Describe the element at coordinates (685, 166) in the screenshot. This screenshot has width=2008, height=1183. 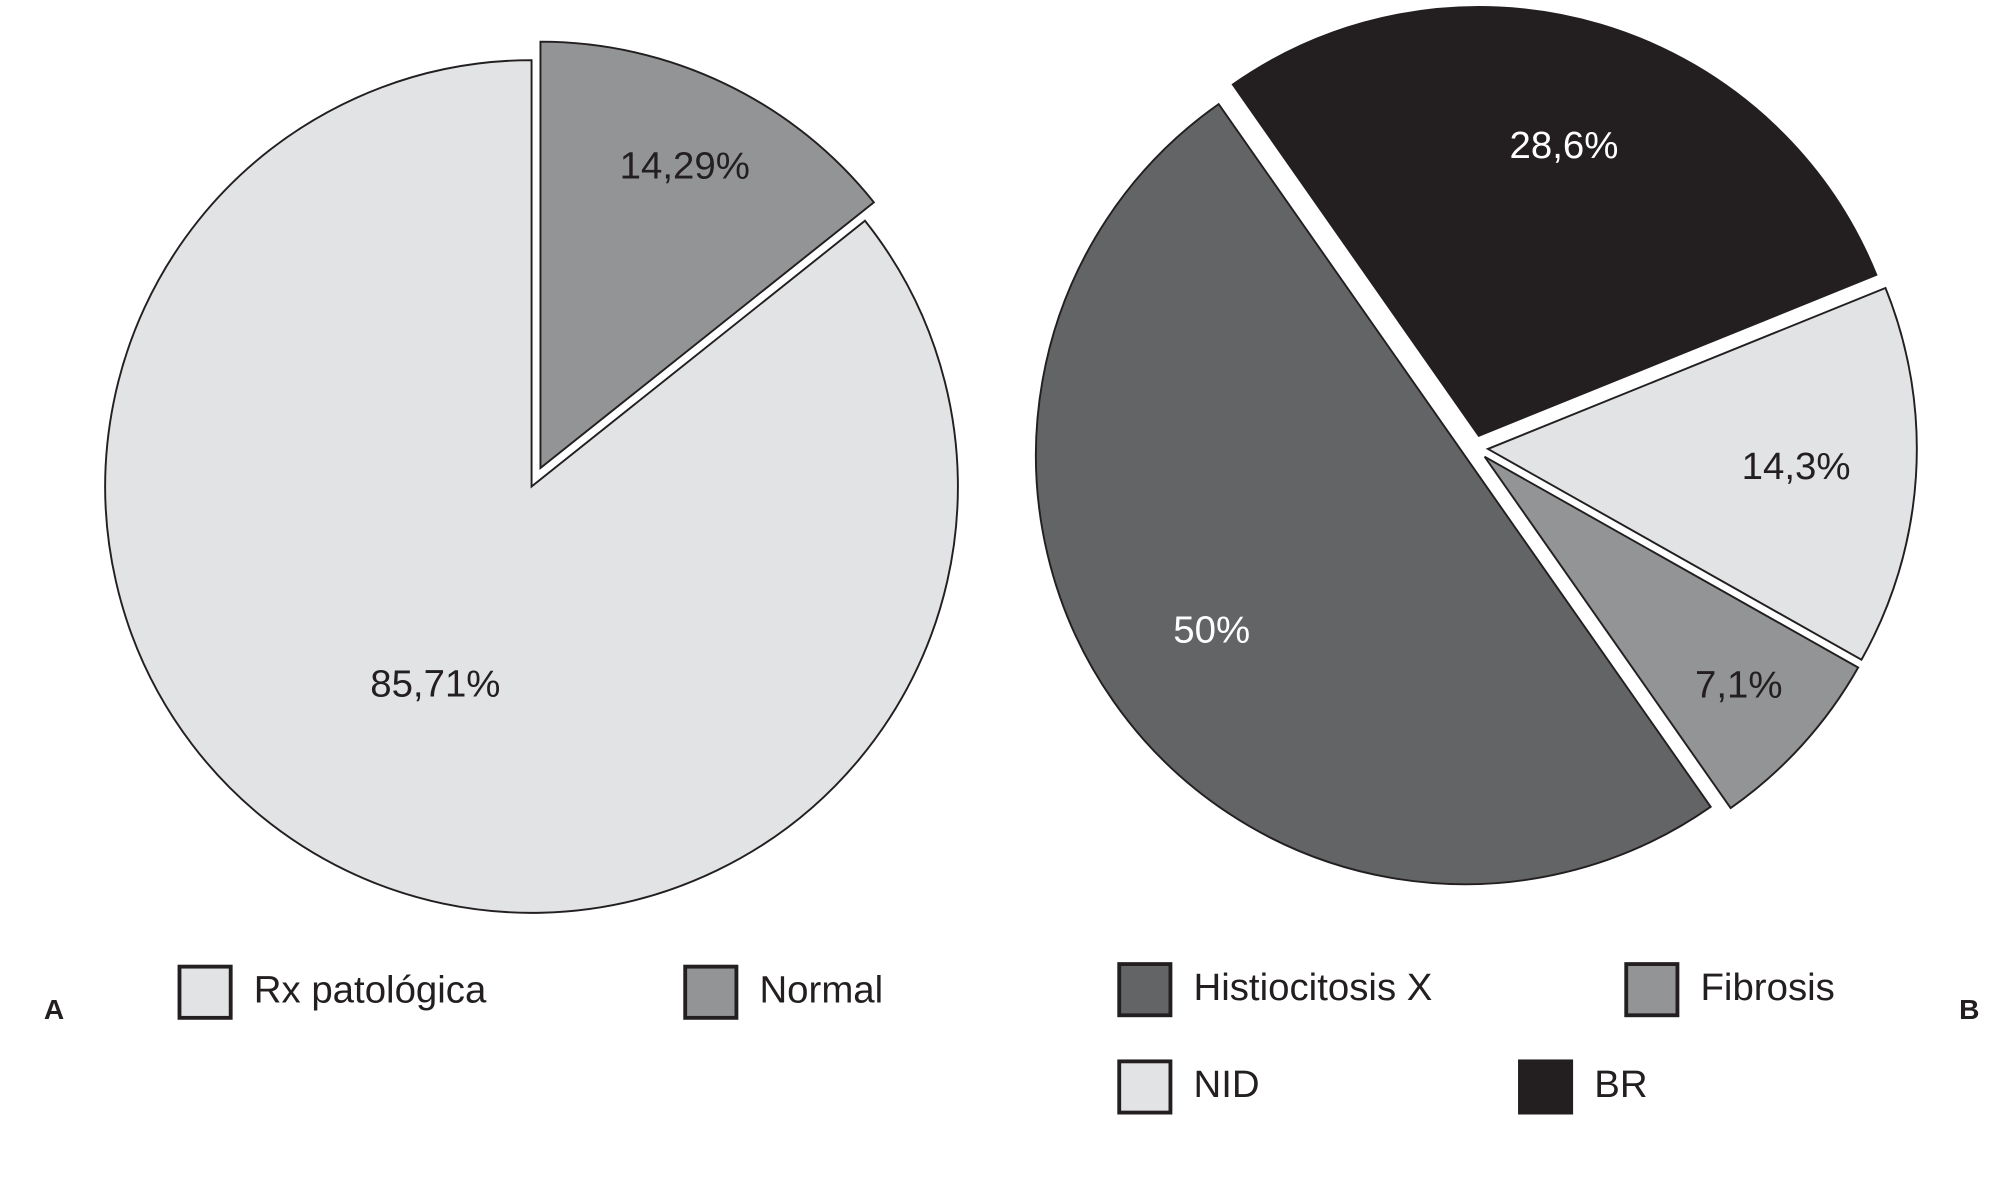
I see `data-label: 14,29%` at that location.